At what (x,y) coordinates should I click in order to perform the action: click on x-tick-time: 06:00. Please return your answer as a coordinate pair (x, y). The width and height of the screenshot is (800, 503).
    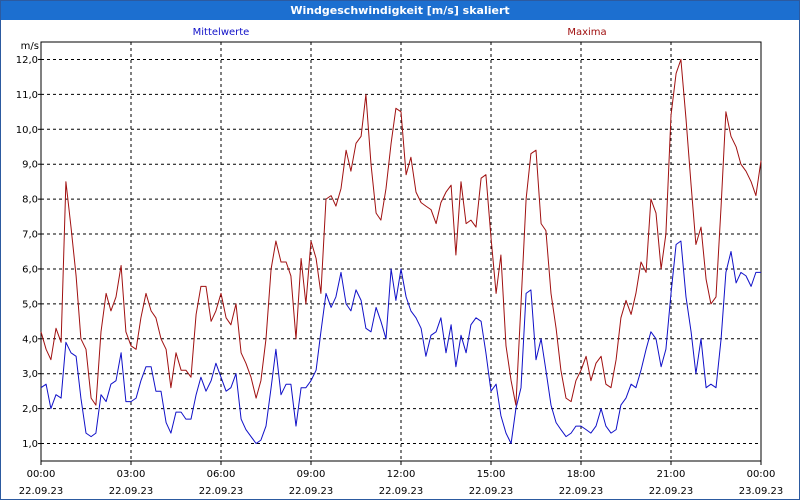
    Looking at the image, I should click on (221, 474).